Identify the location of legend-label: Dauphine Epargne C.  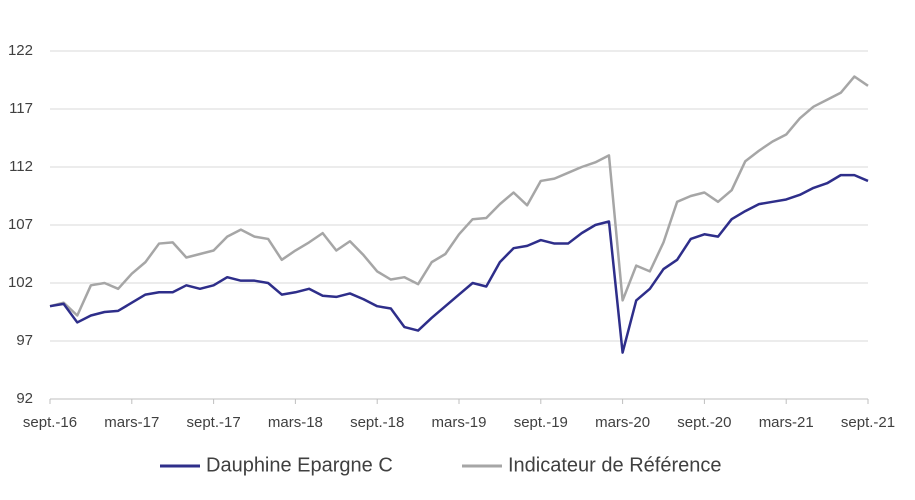
(299, 465).